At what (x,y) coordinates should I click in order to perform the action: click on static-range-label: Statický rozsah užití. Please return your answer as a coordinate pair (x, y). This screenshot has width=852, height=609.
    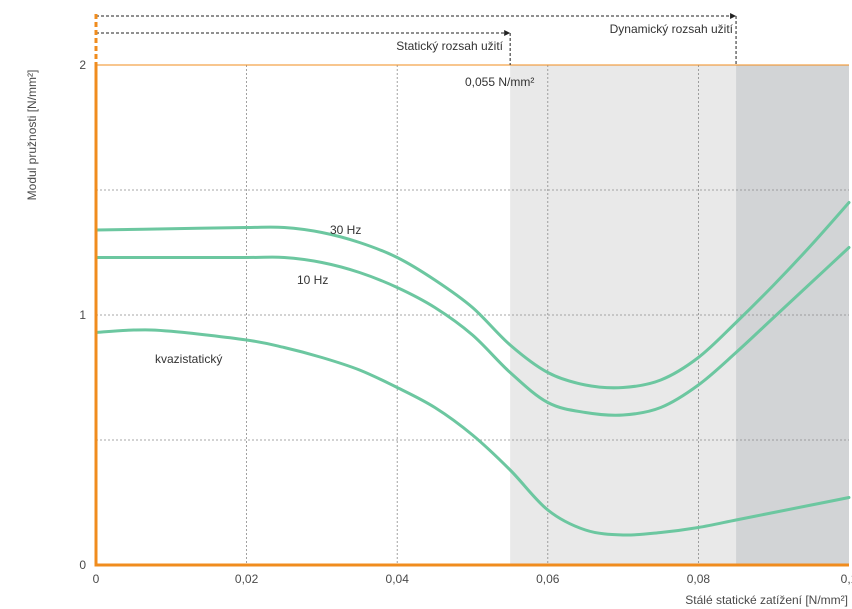
    Looking at the image, I should click on (449, 46).